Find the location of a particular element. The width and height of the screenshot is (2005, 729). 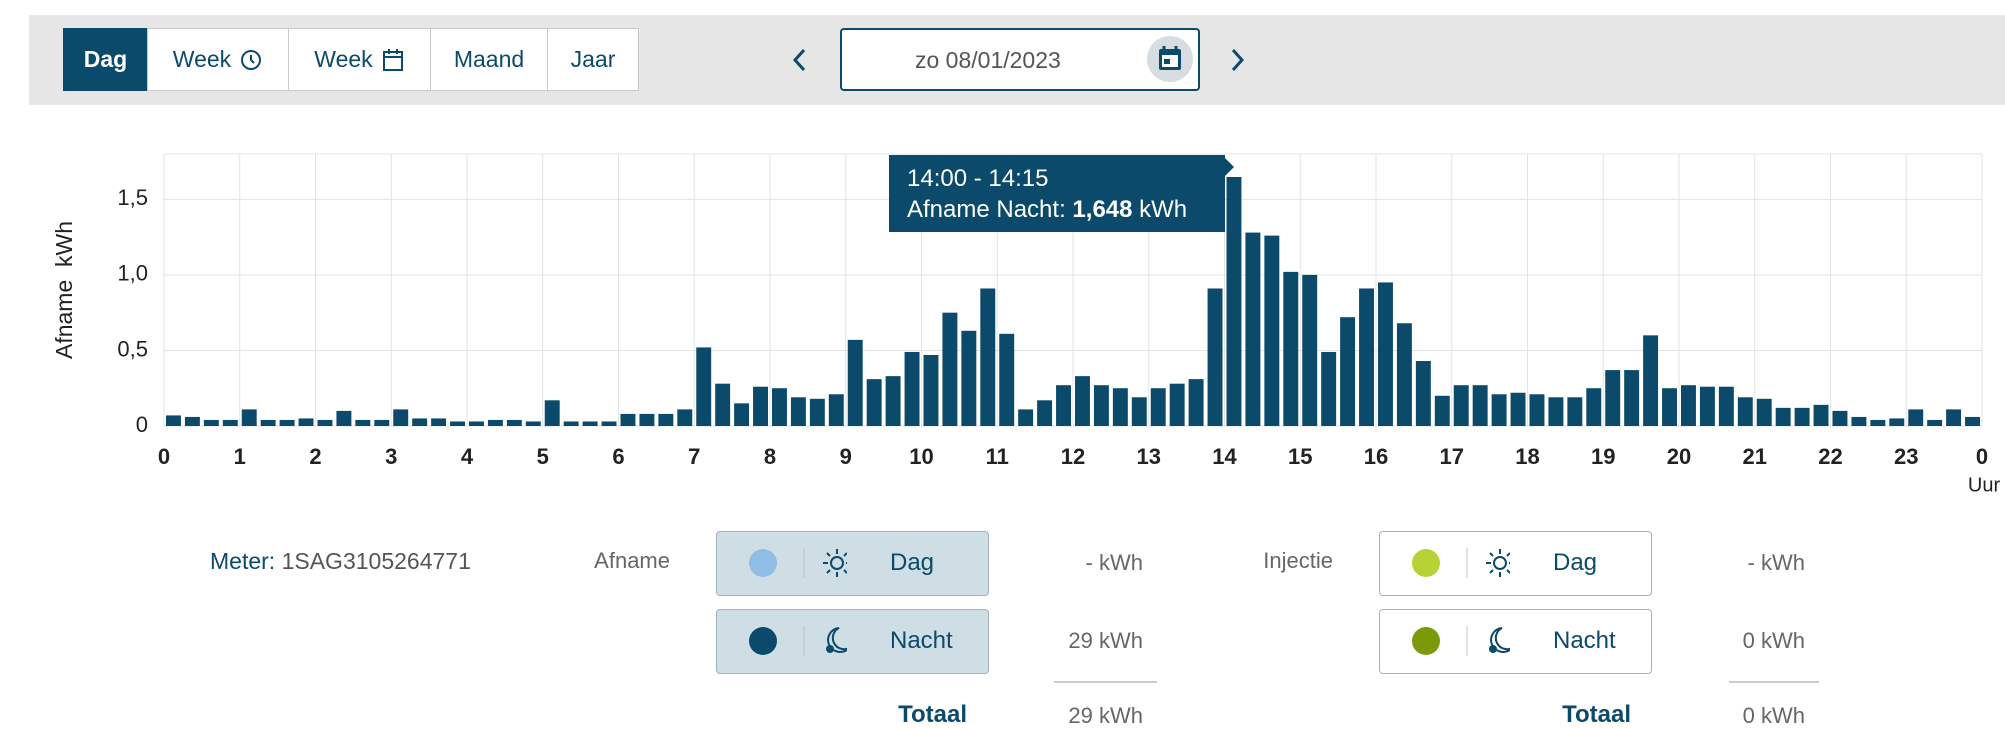

tab-week-days: Week is located at coordinates (359, 59).